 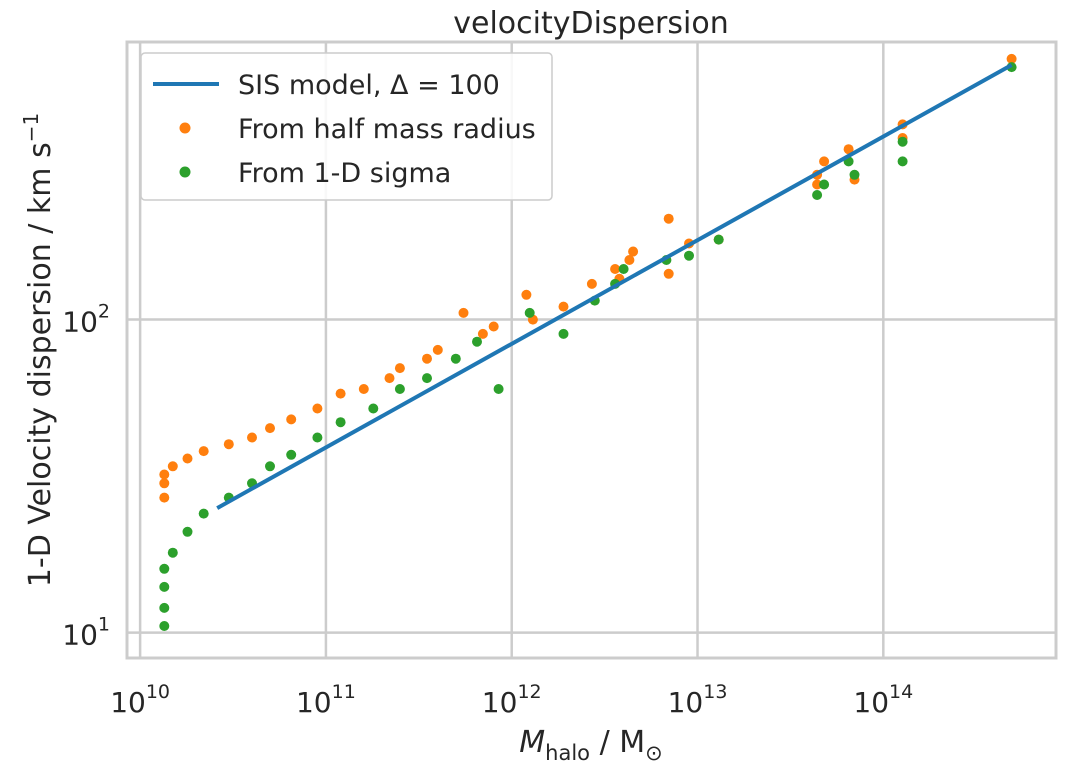 I want to click on y-axis-label-sup: −1, so click(x=31, y=127).